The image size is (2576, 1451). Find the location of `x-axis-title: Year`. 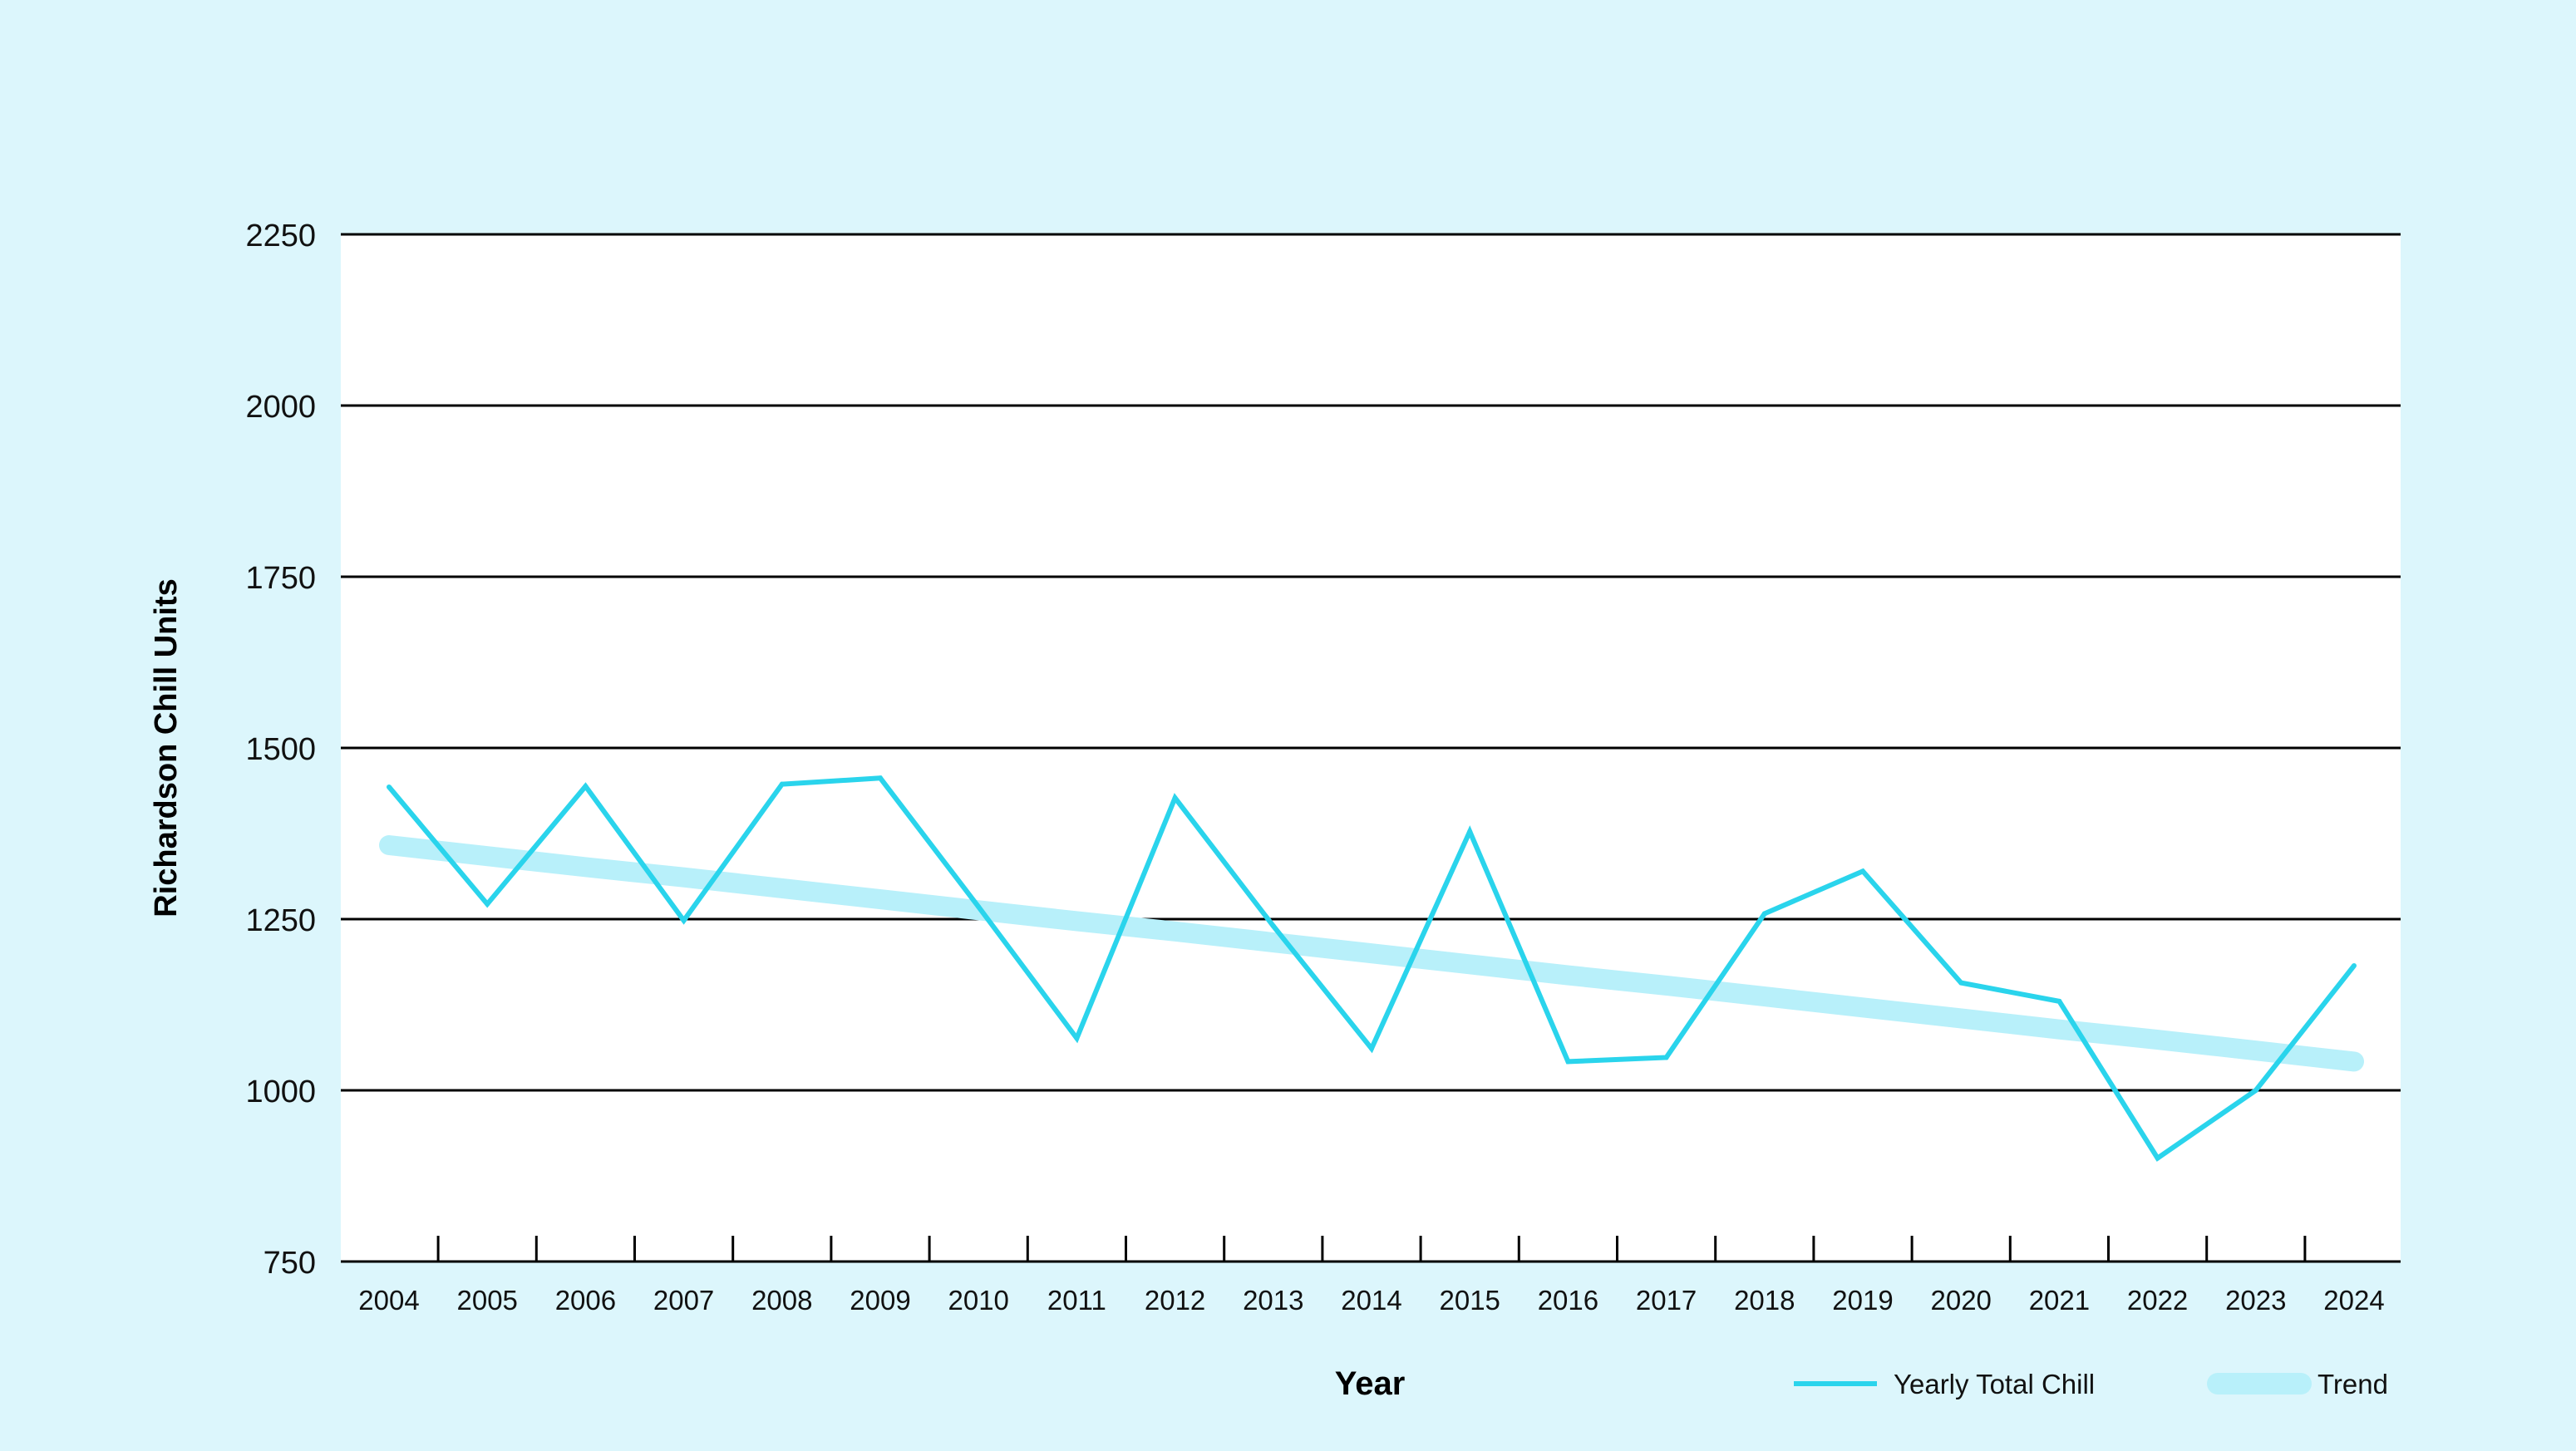

x-axis-title: Year is located at coordinates (1370, 1383).